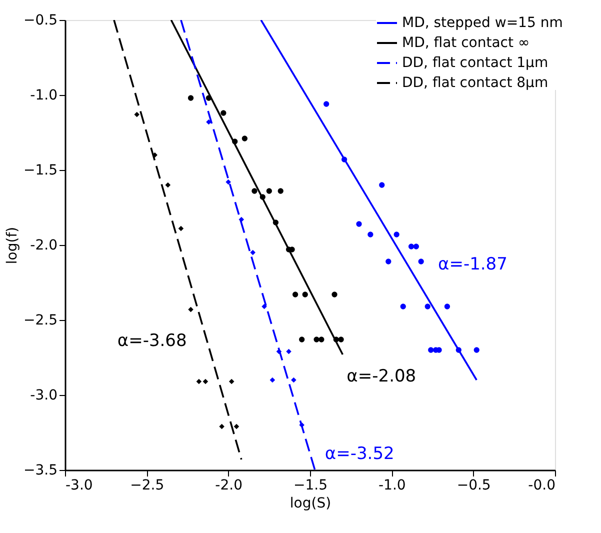 The height and width of the screenshot is (533, 601). I want to click on y-axis-title: log(f), so click(12, 245).